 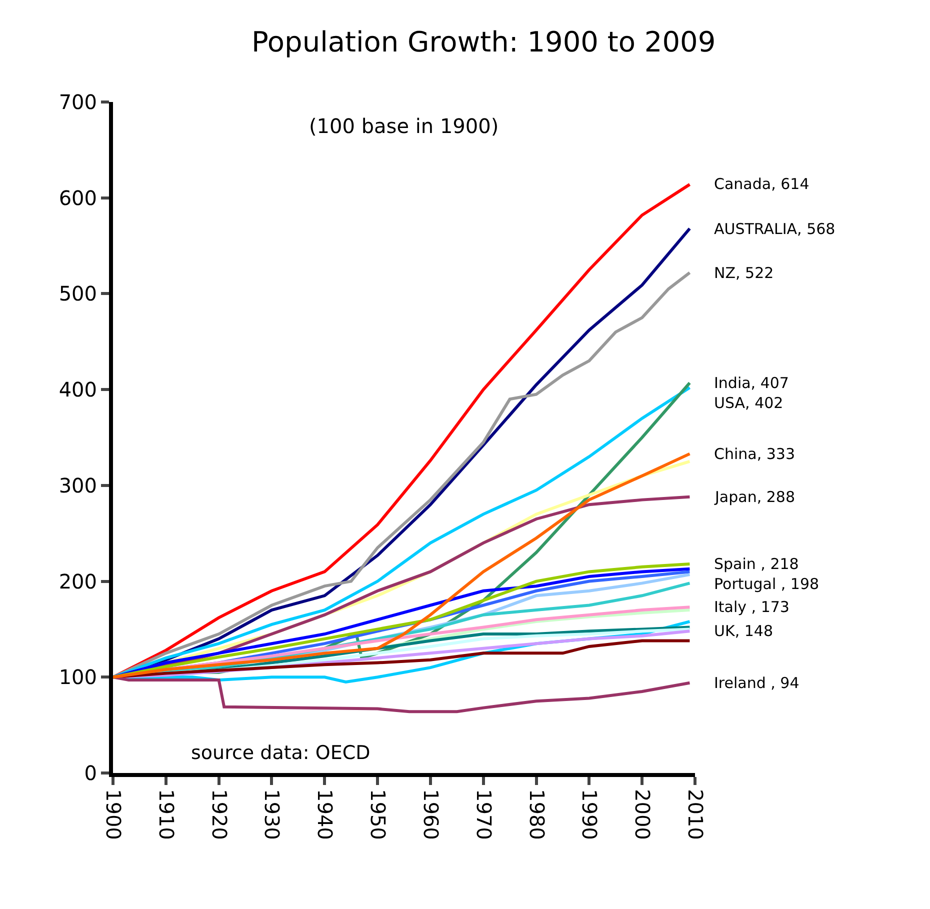 I want to click on series-label: Canada, 614, so click(x=762, y=184).